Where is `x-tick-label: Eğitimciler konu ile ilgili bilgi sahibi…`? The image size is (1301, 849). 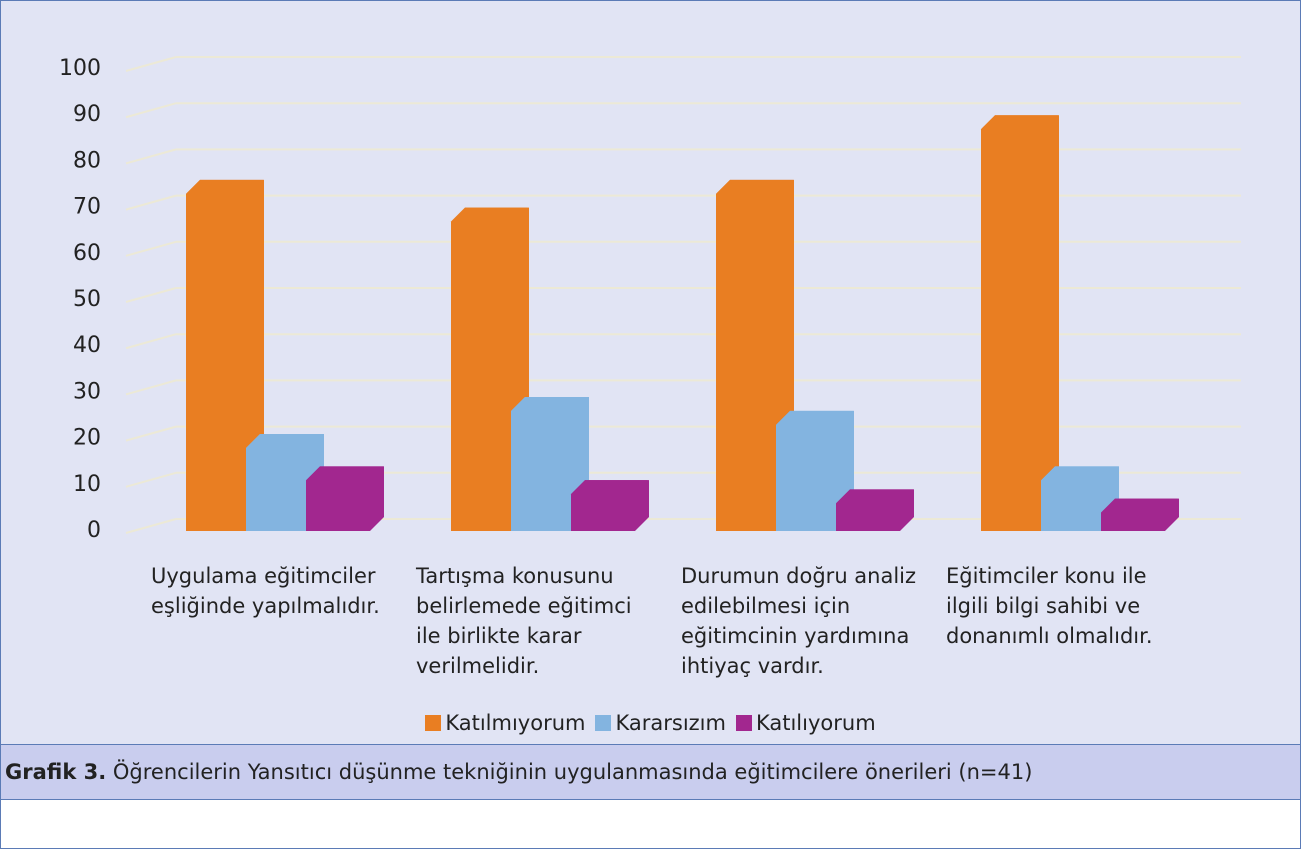
x-tick-label: Eğitimciler konu ile ilgili bilgi sahibi… is located at coordinates (1049, 606).